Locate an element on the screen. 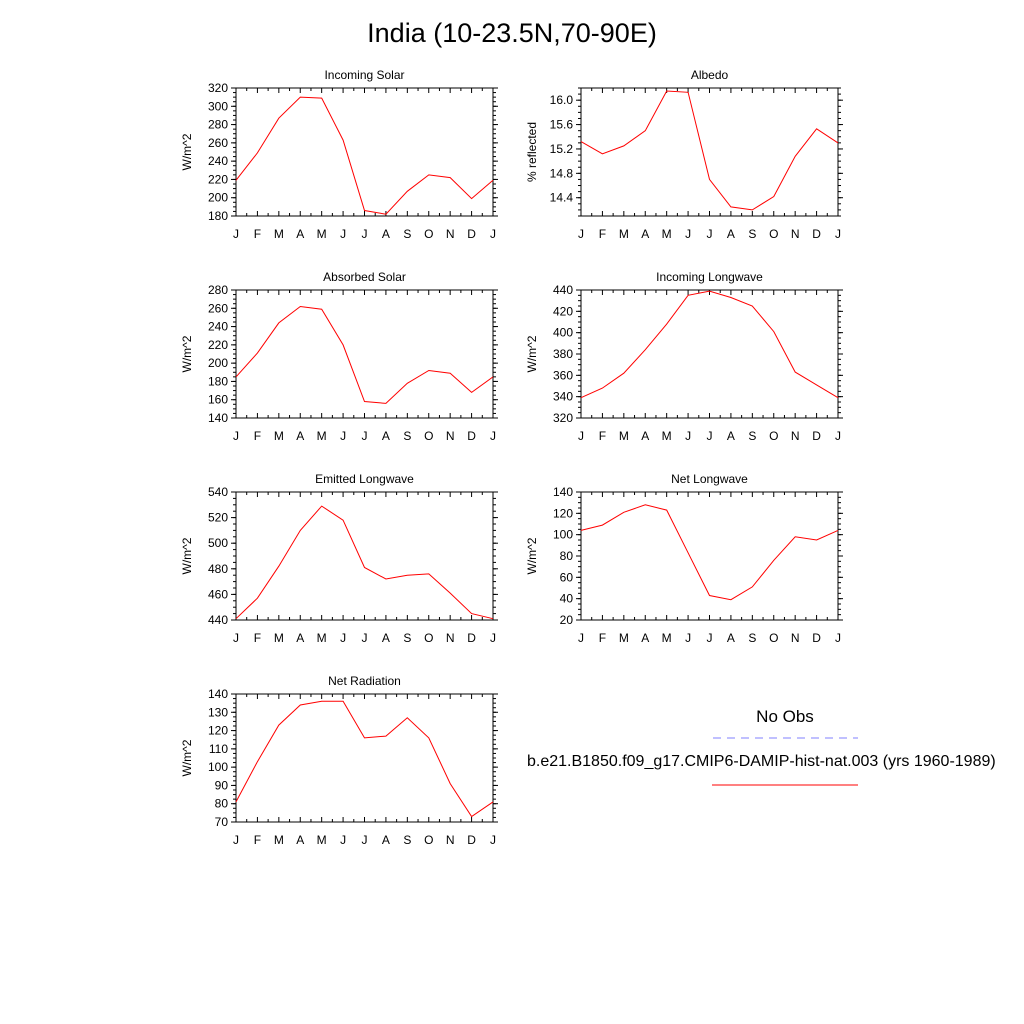 Image resolution: width=1024 pixels, height=1024 pixels. y-axis-label: % reflected is located at coordinates (532, 152).